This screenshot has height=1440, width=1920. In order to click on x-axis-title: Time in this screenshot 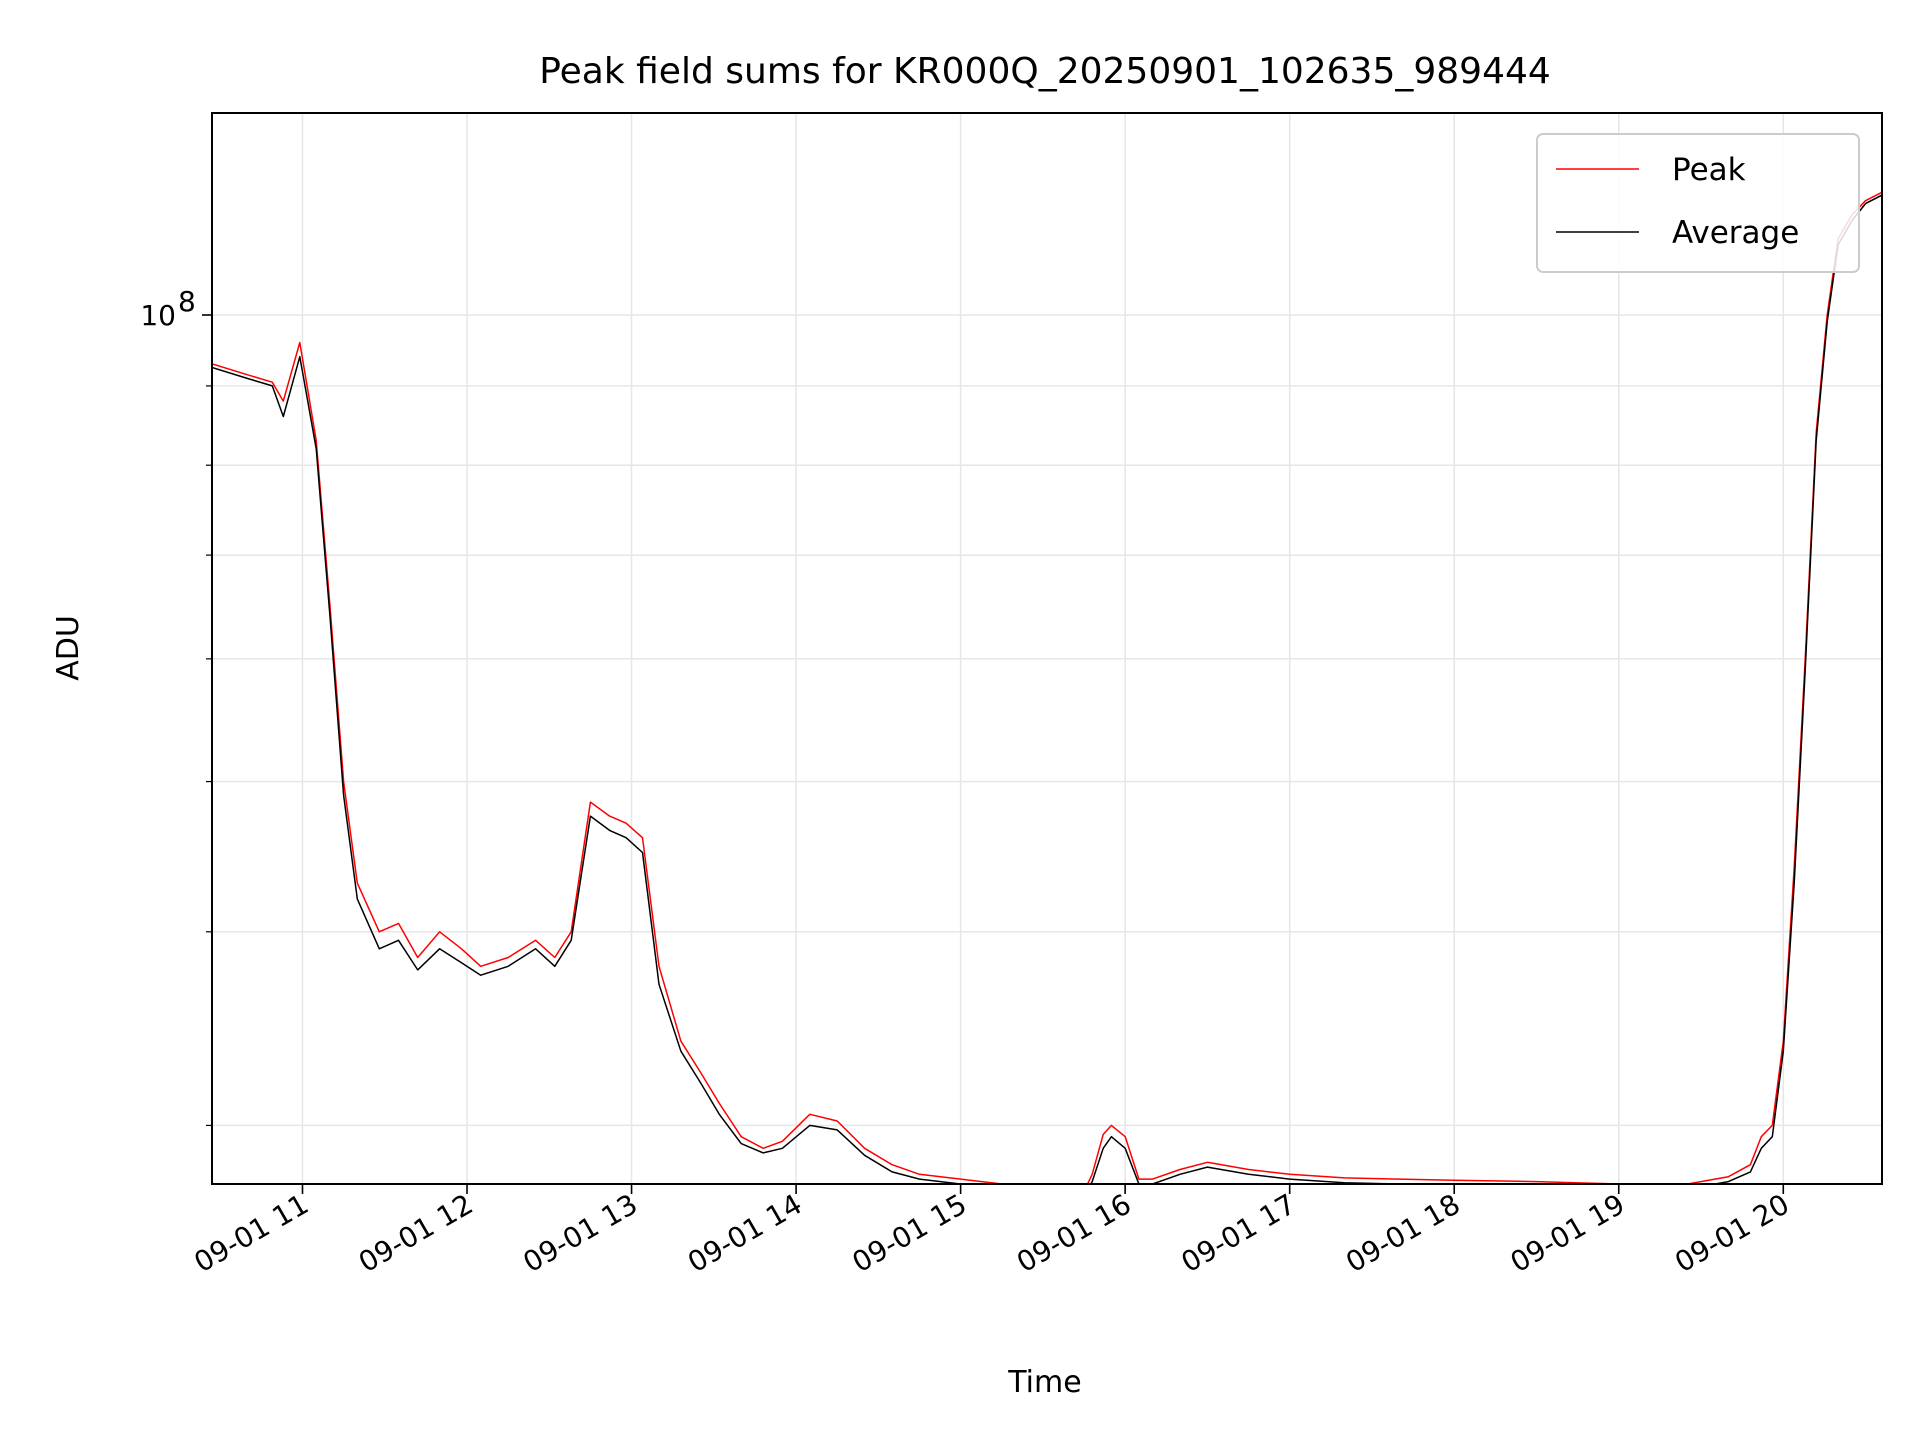, I will do `click(1044, 1382)`.